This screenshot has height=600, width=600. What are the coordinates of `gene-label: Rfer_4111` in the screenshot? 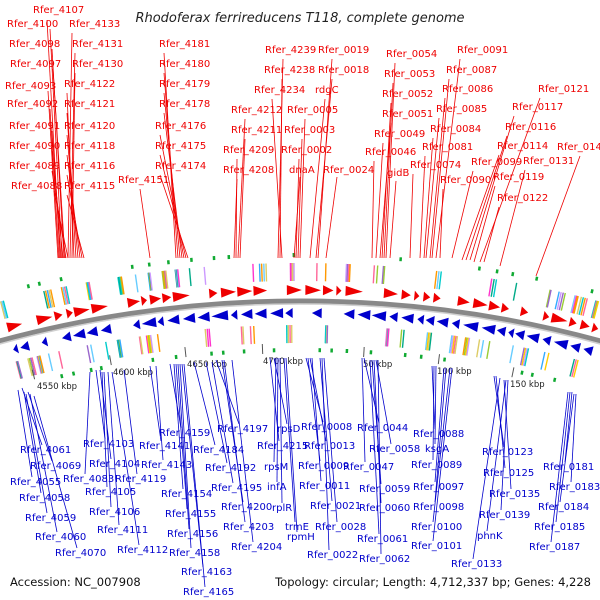 It's located at (122, 530).